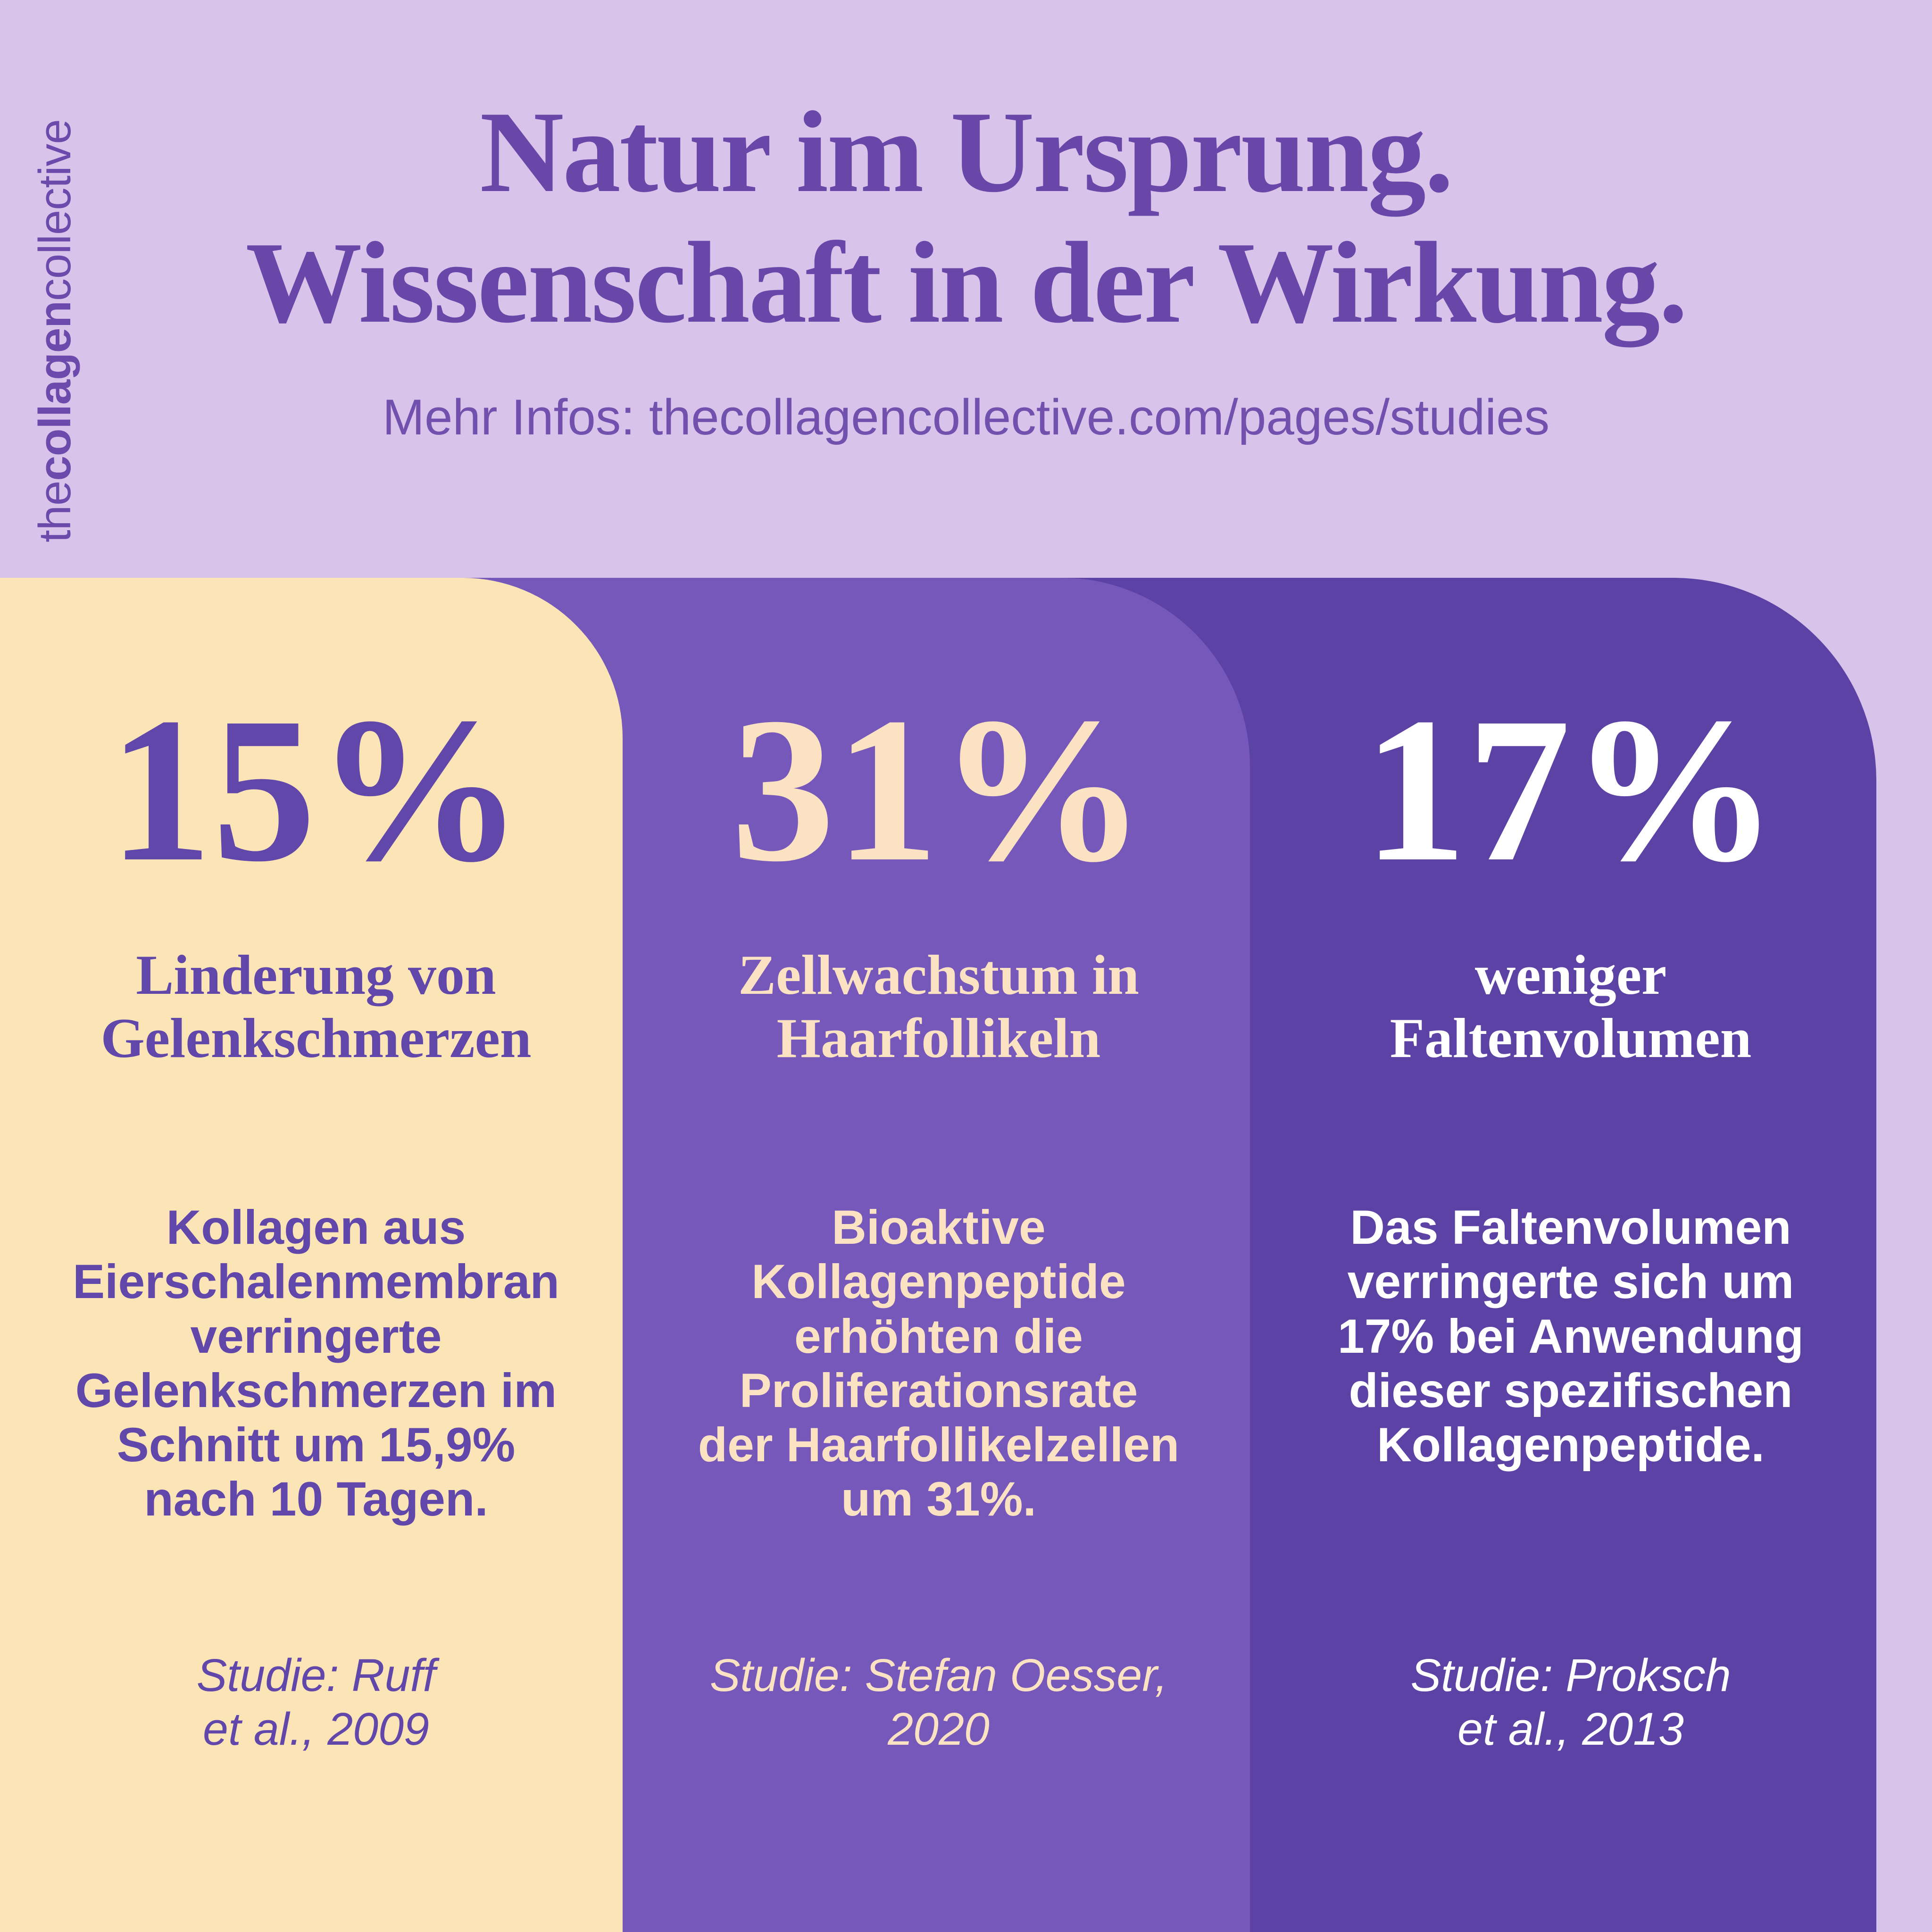 This screenshot has width=1932, height=1932. What do you see at coordinates (1571, 1702) in the screenshot?
I see `study-reference: Studie: Proksch et al., 2013` at bounding box center [1571, 1702].